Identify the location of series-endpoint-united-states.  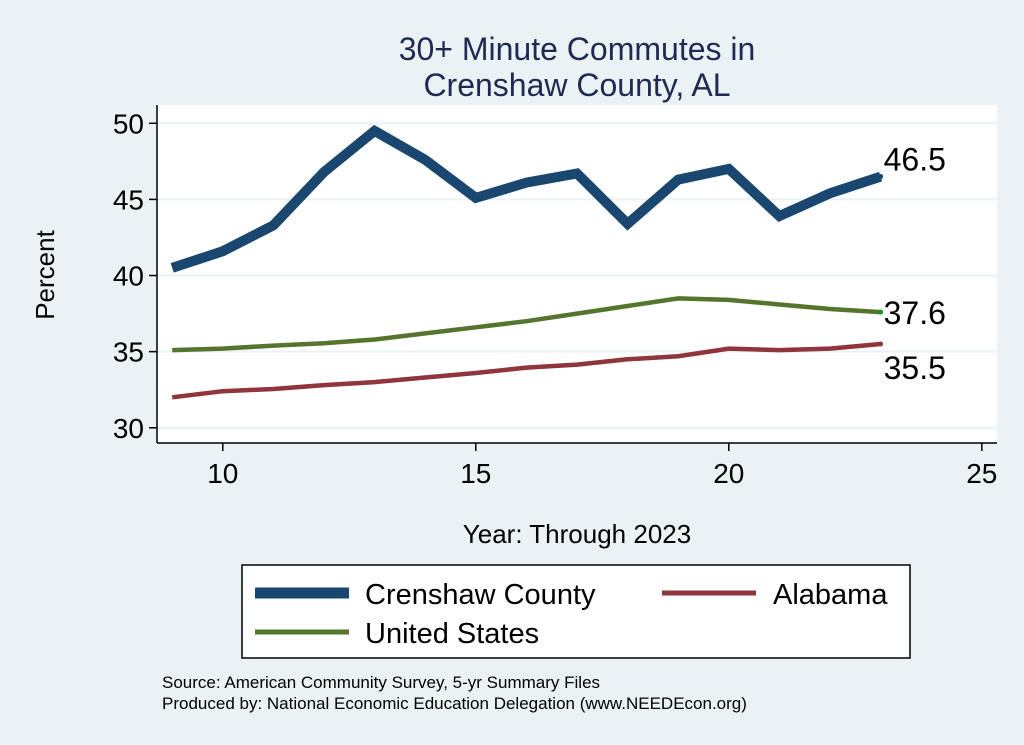
(881, 312).